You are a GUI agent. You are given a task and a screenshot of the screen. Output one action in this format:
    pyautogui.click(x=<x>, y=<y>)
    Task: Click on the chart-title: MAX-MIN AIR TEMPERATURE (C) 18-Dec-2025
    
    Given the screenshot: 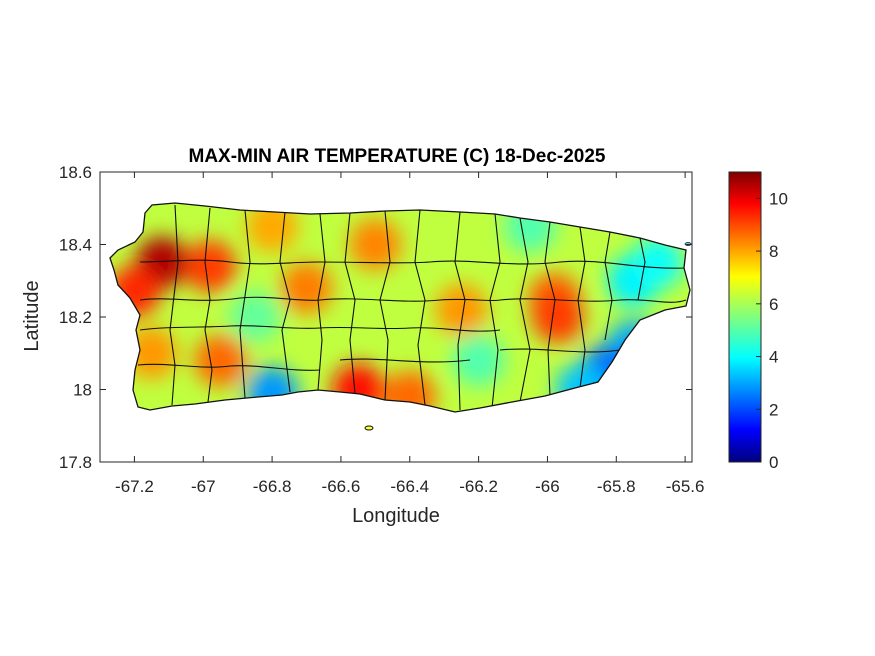 What is the action you would take?
    pyautogui.click(x=397, y=156)
    